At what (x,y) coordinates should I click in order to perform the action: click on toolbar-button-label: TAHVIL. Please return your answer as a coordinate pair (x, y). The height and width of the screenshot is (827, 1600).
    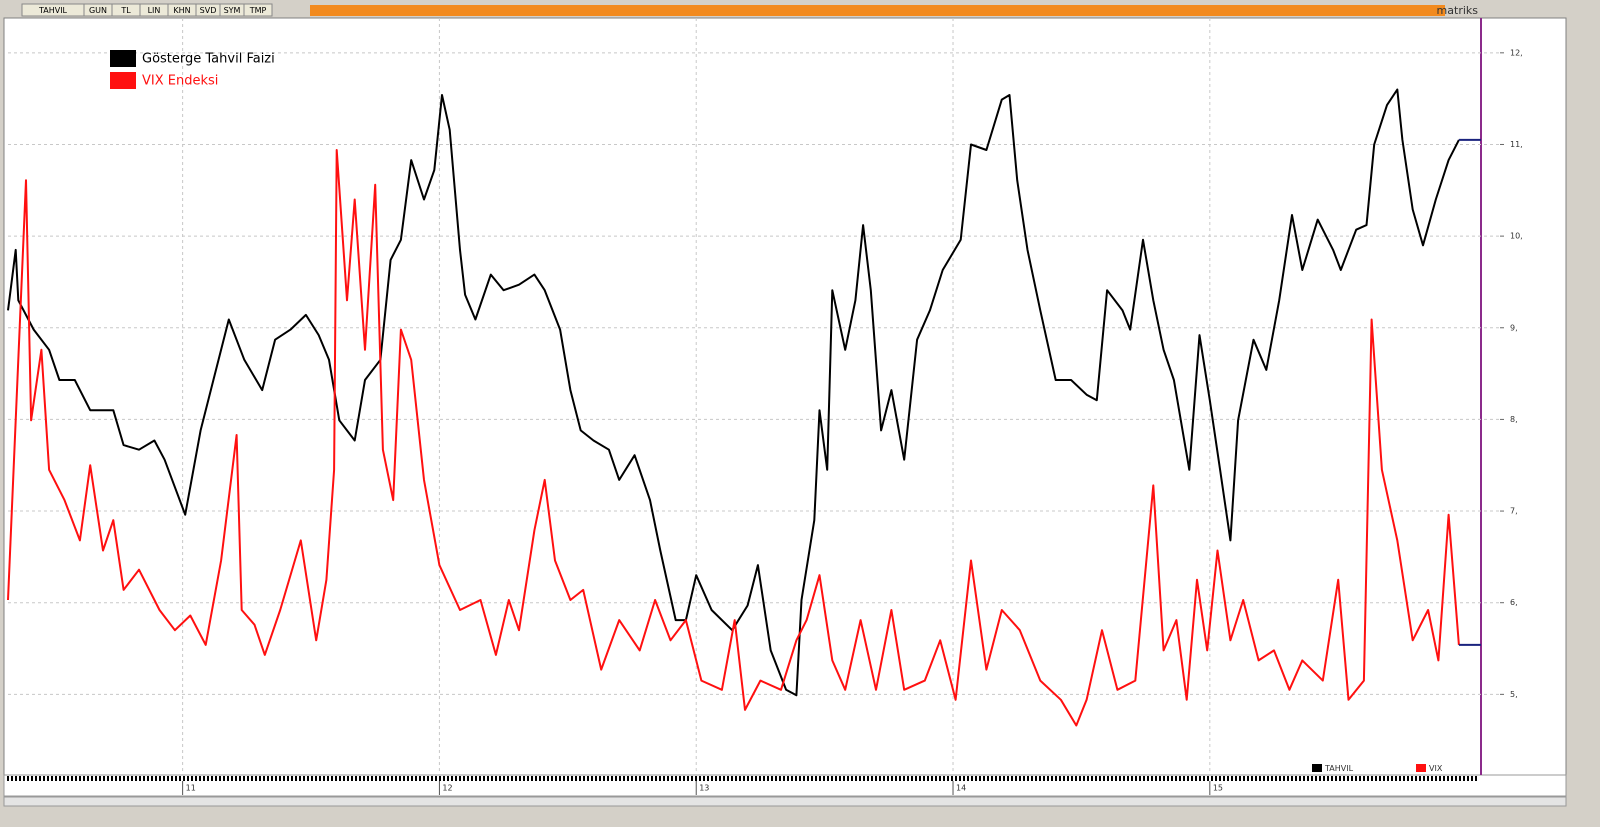
    Looking at the image, I should click on (53, 10).